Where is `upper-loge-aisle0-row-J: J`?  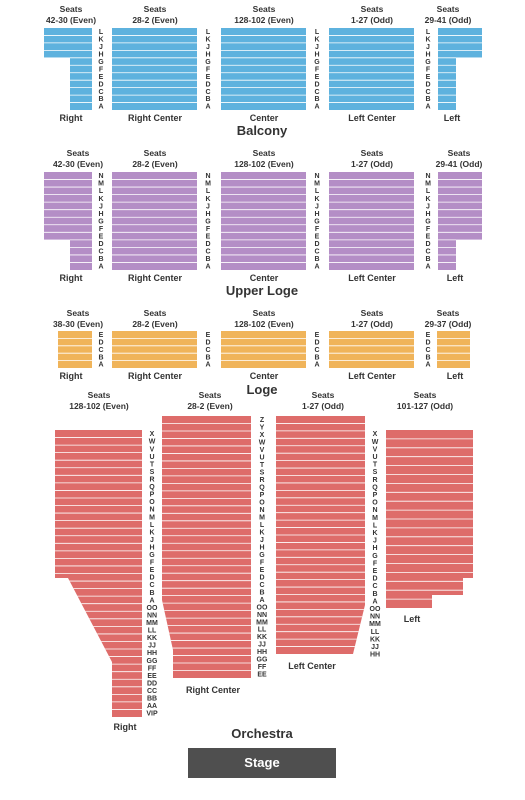
upper-loge-aisle0-row-J: J is located at coordinates (101, 206).